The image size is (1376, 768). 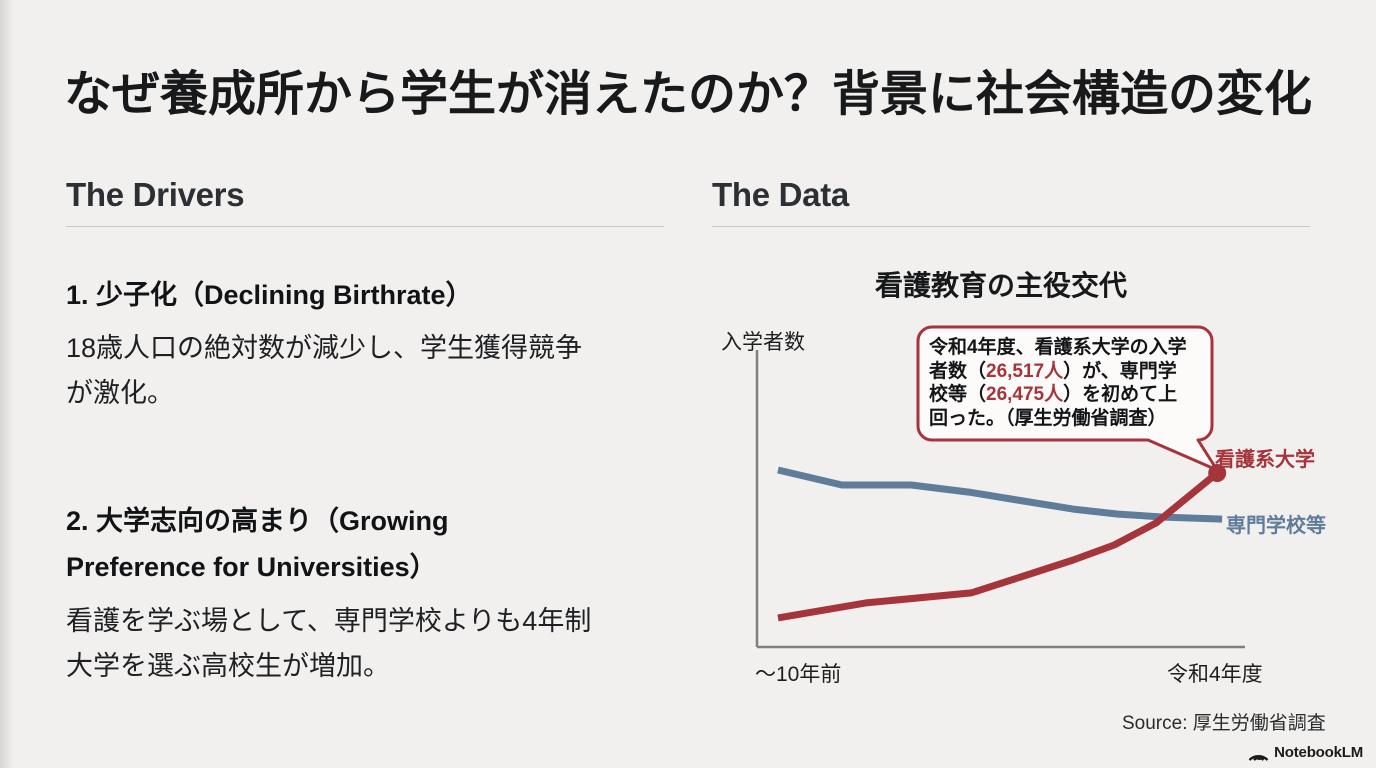 I want to click on callout-line3: 校等（26,475人）を初めて上, so click(x=1067, y=395).